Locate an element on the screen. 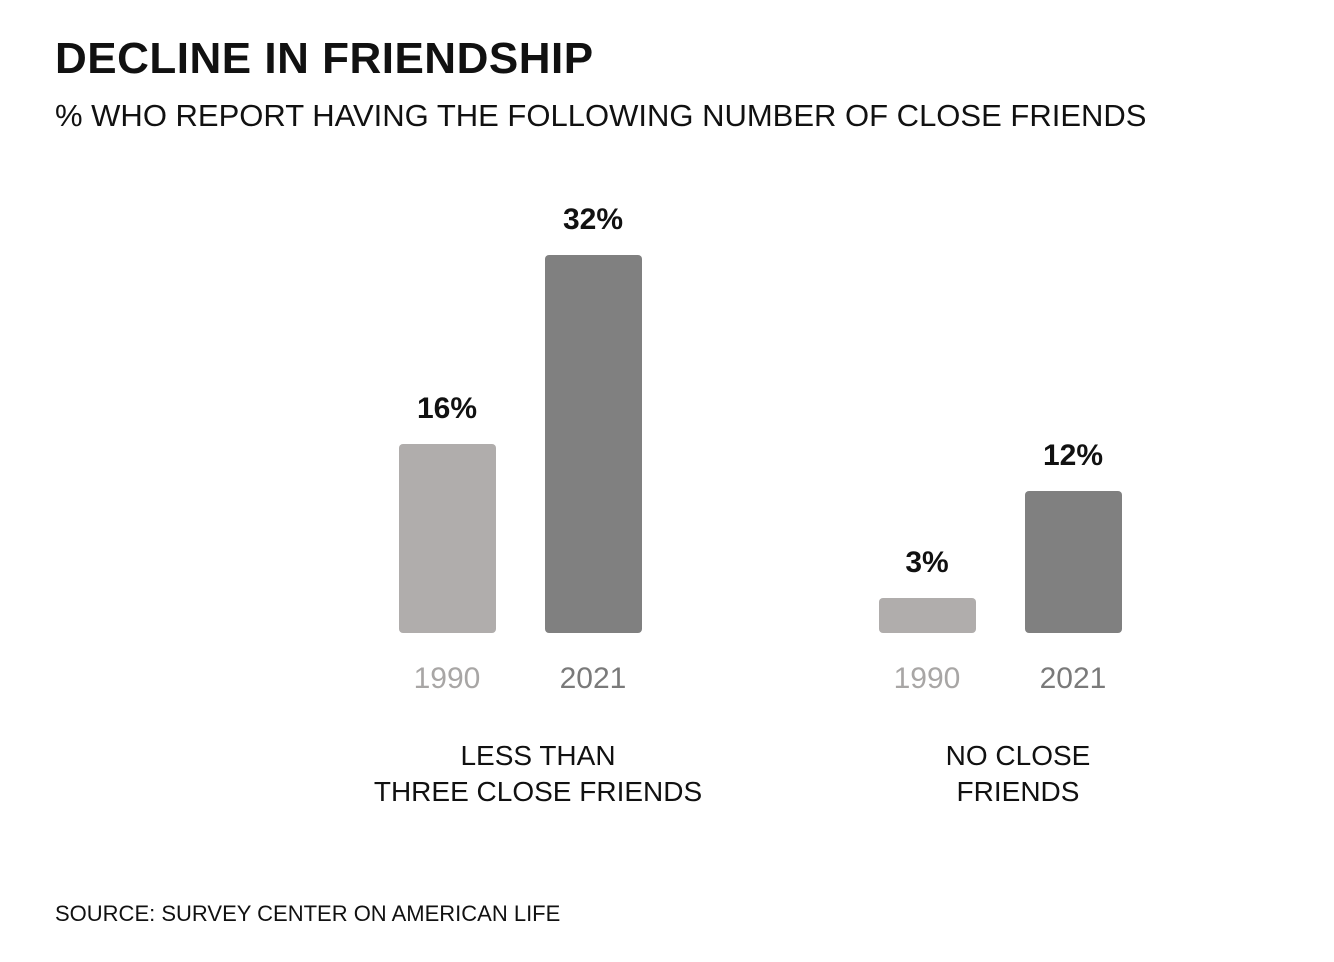 The height and width of the screenshot is (962, 1334). category-label: NO CLOSE FRIENDS is located at coordinates (1018, 773).